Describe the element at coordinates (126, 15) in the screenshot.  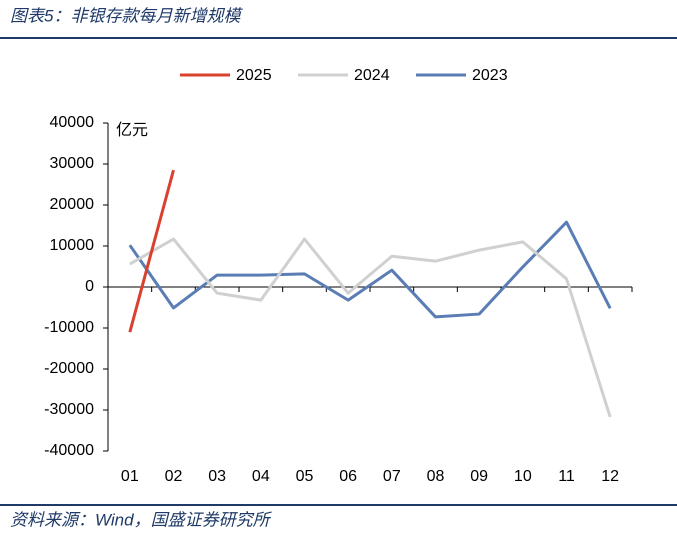
I see `page-title: 图表5：非银存款每月新增规模` at that location.